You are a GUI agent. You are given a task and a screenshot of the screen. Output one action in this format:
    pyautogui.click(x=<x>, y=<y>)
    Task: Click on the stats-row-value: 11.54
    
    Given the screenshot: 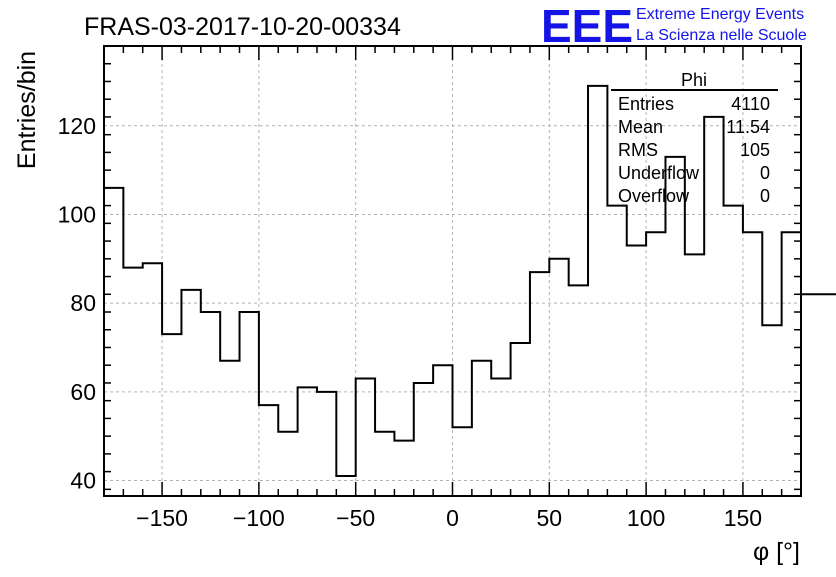 What is the action you would take?
    pyautogui.click(x=748, y=127)
    